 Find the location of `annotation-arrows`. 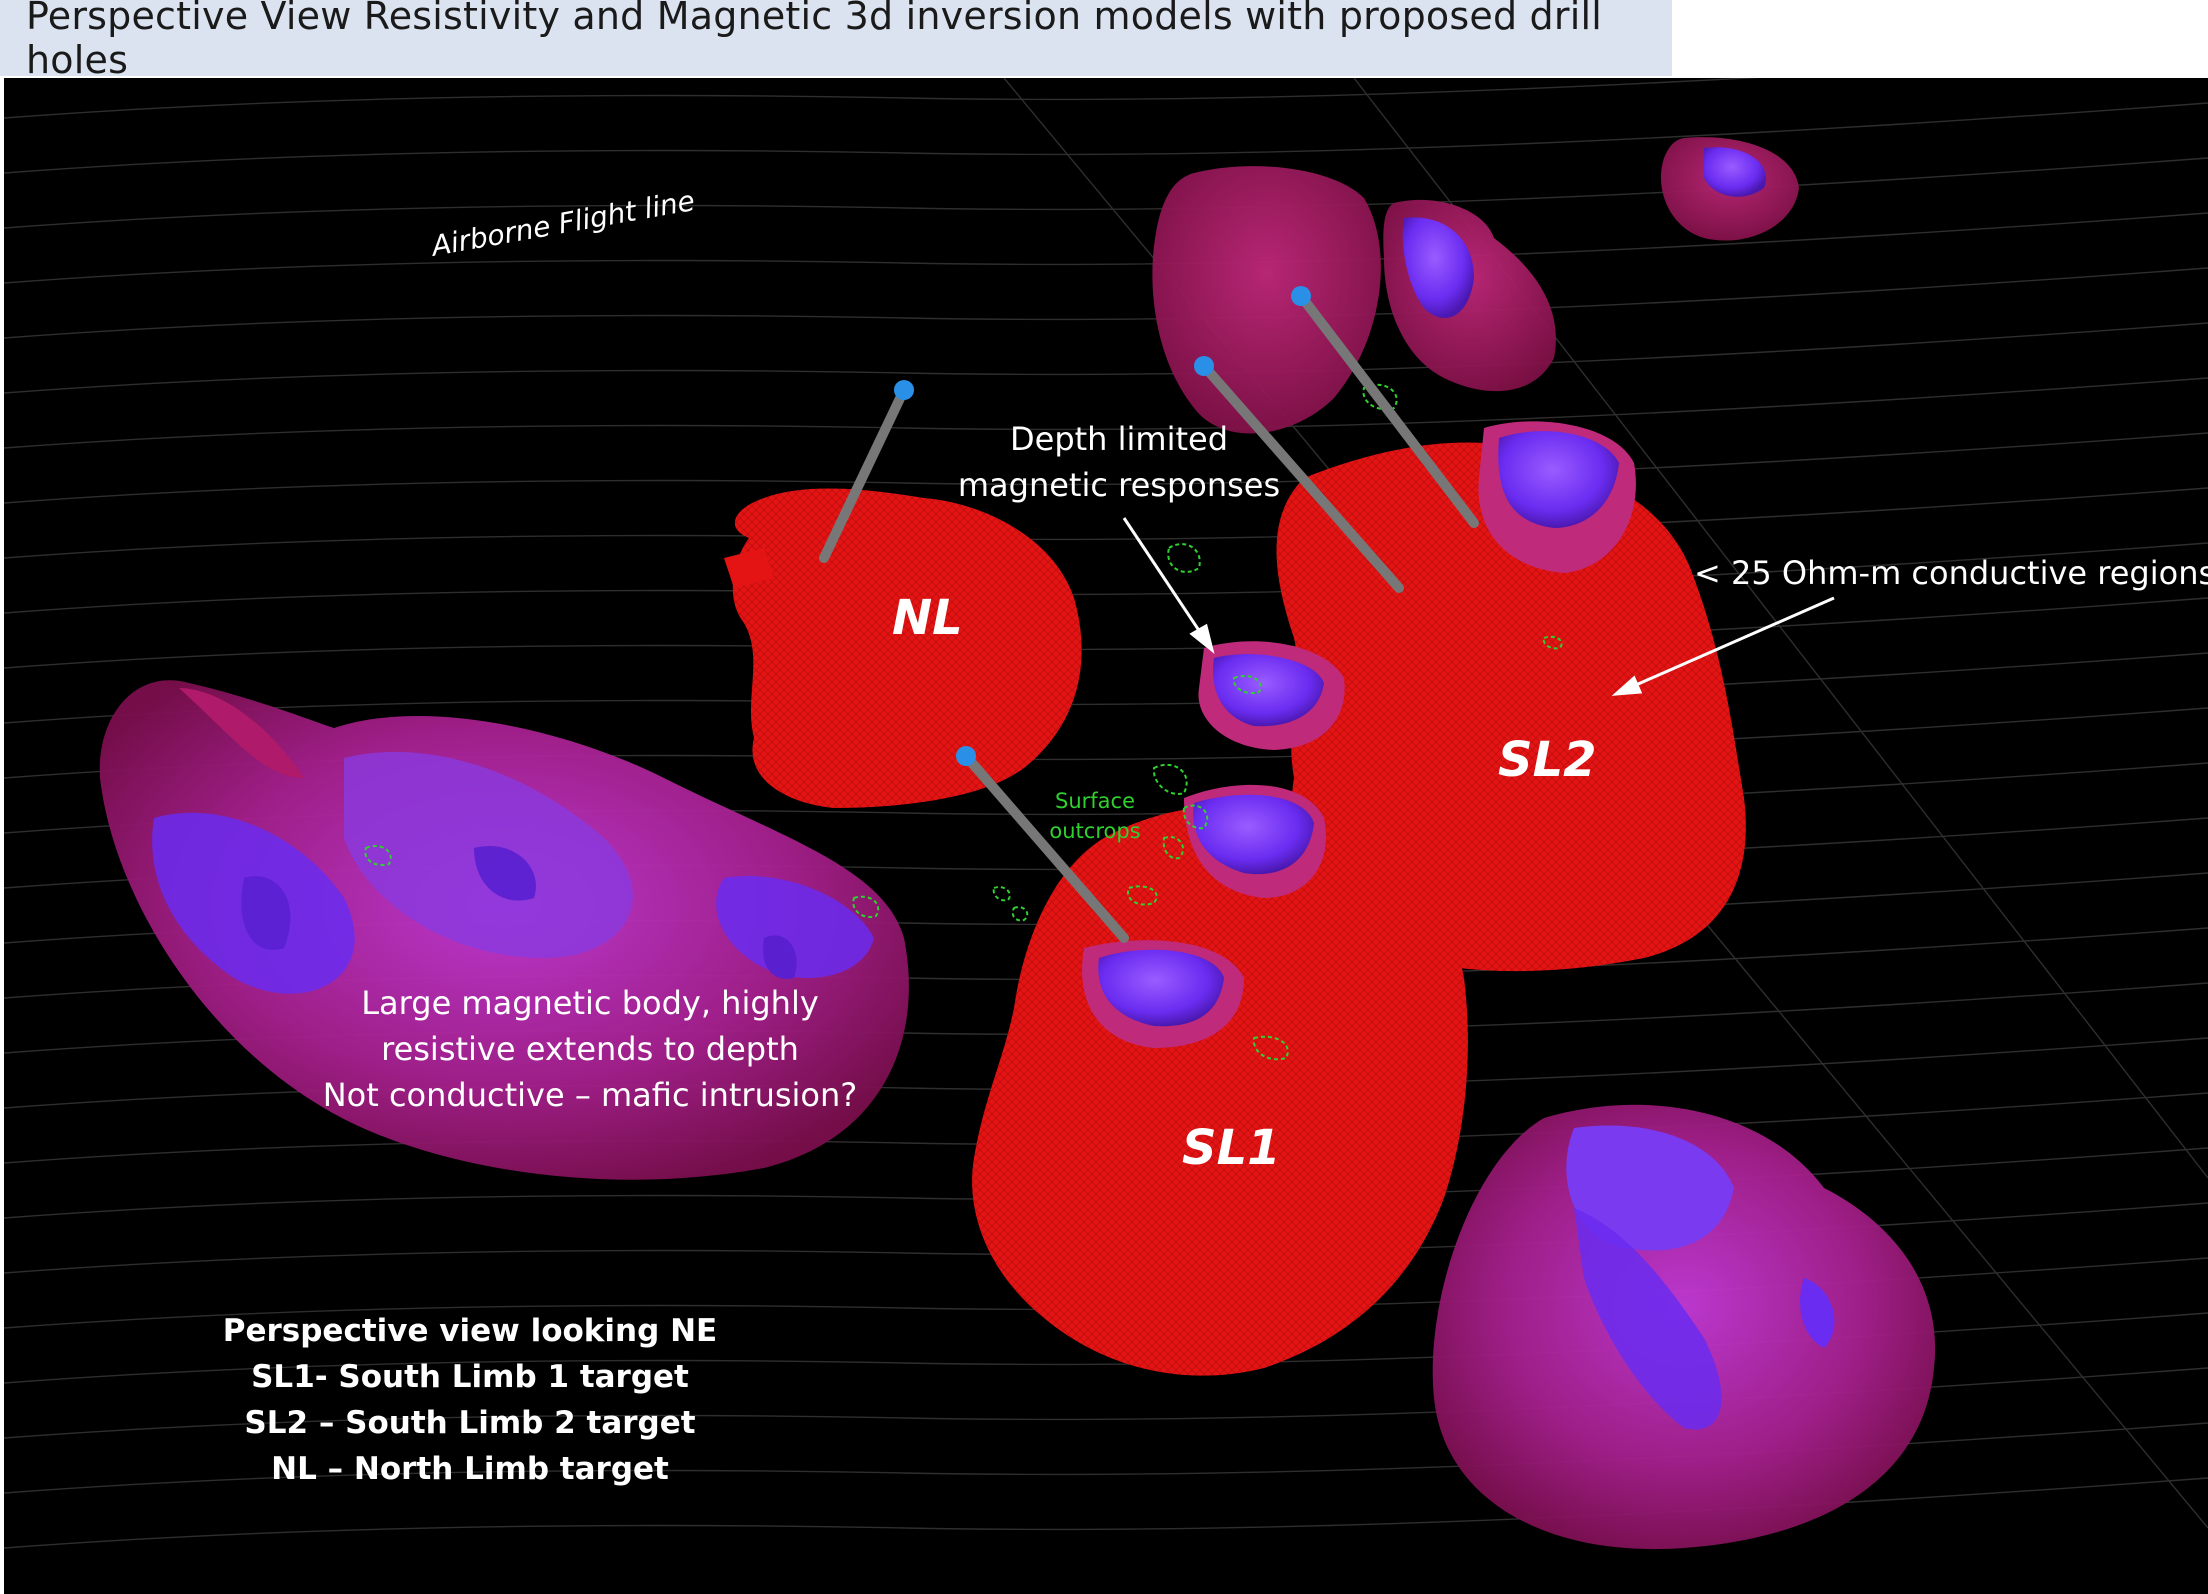

annotation-arrows is located at coordinates (1478, 606).